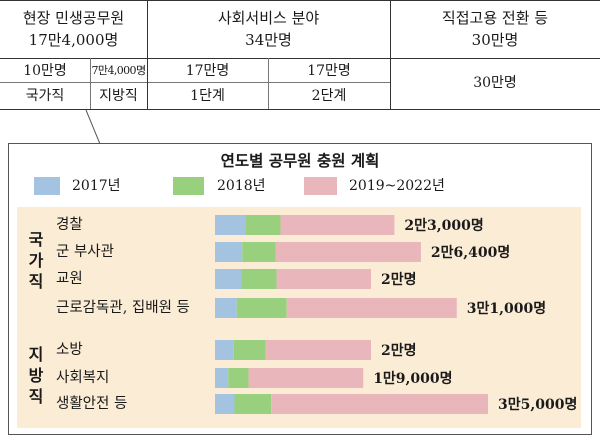 The height and width of the screenshot is (442, 600). Describe the element at coordinates (69, 350) in the screenshot. I see `category-label-fire: 소방` at that location.